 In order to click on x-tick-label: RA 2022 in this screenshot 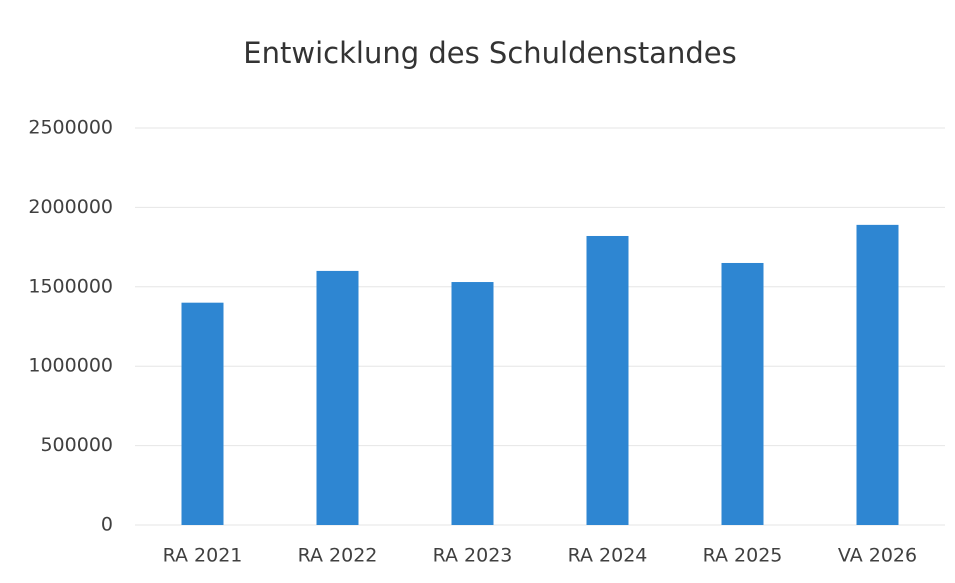, I will do `click(338, 556)`.